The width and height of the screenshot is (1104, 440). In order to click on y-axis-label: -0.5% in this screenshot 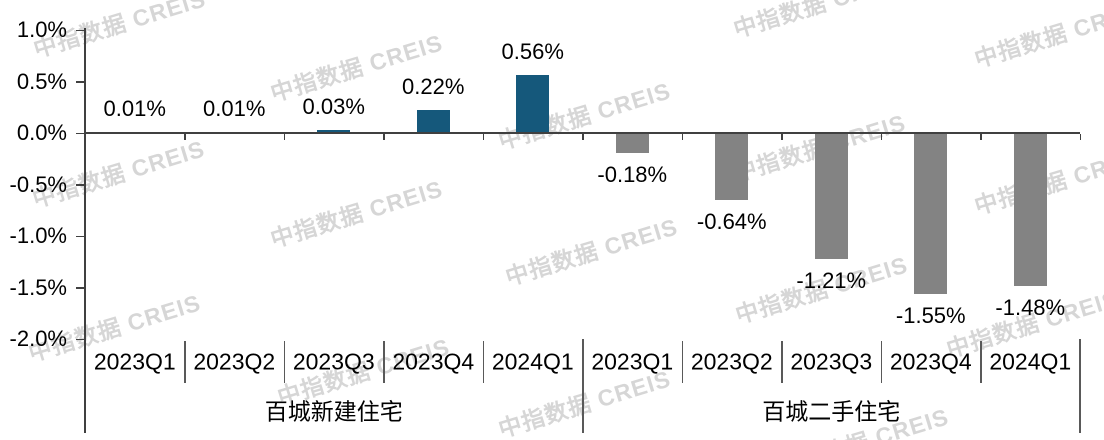, I will do `click(38, 184)`.